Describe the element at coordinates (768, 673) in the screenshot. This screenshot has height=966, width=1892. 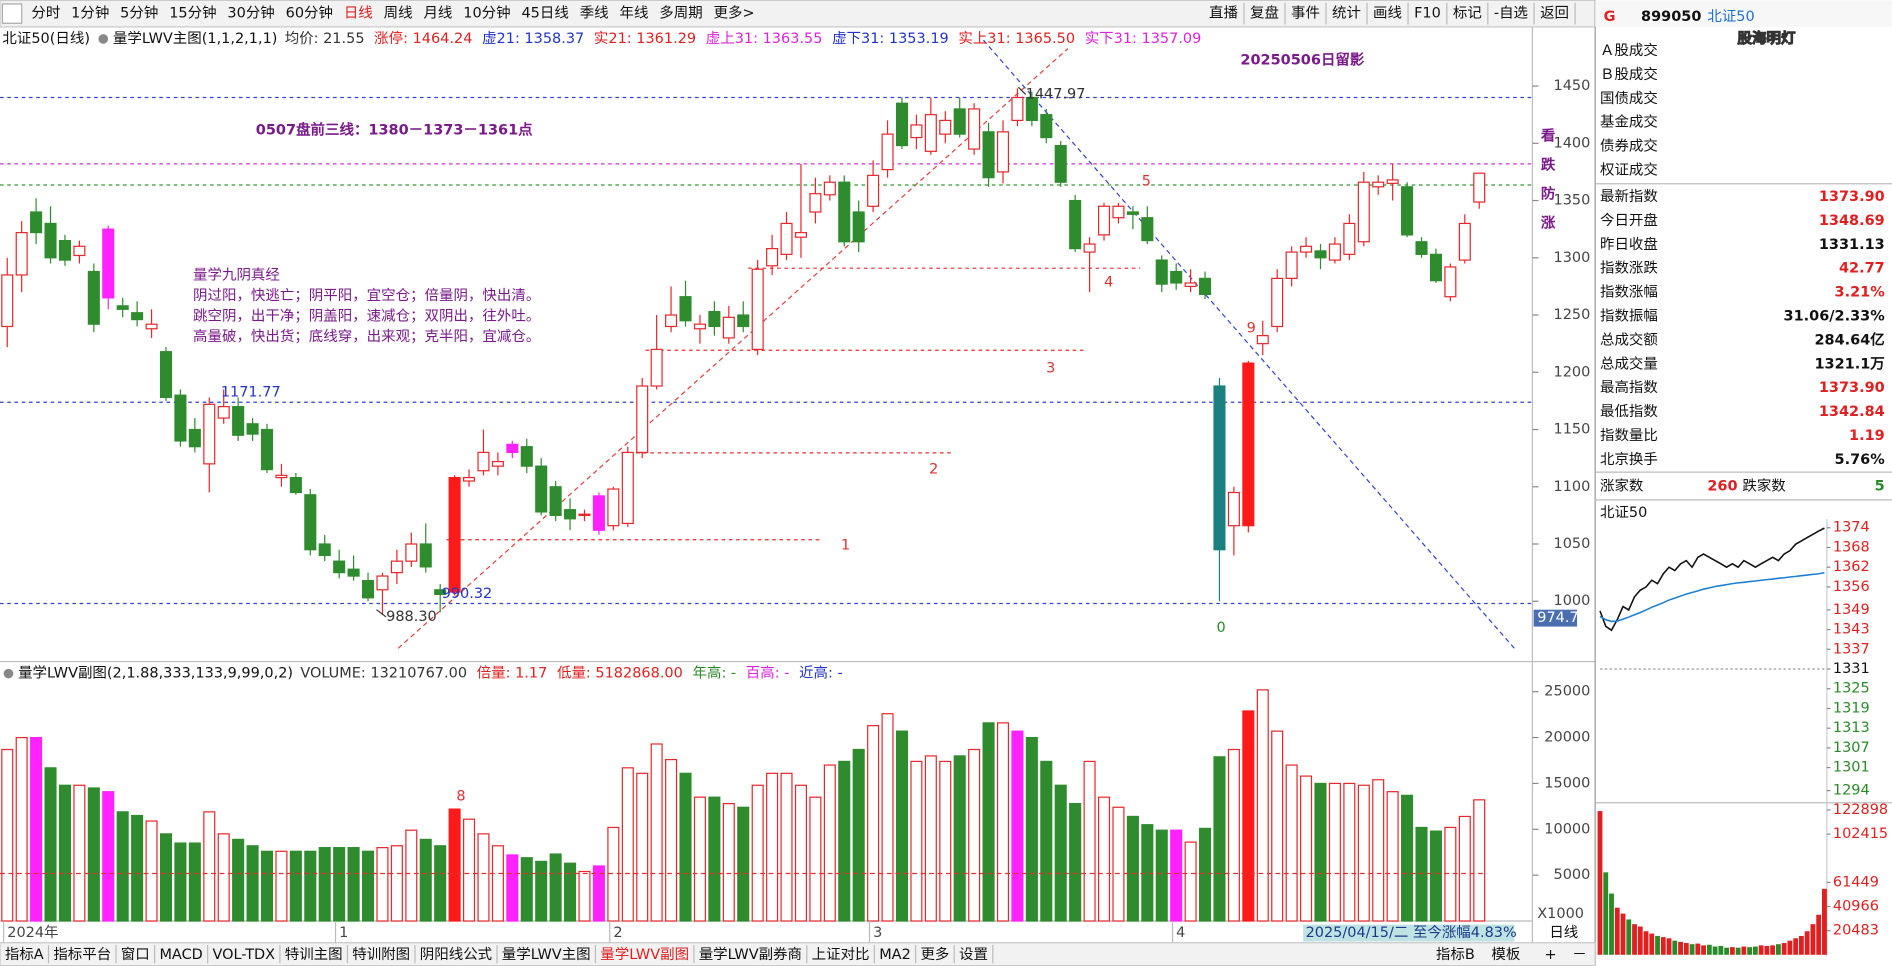
I see `indicator-value: 百高: -` at that location.